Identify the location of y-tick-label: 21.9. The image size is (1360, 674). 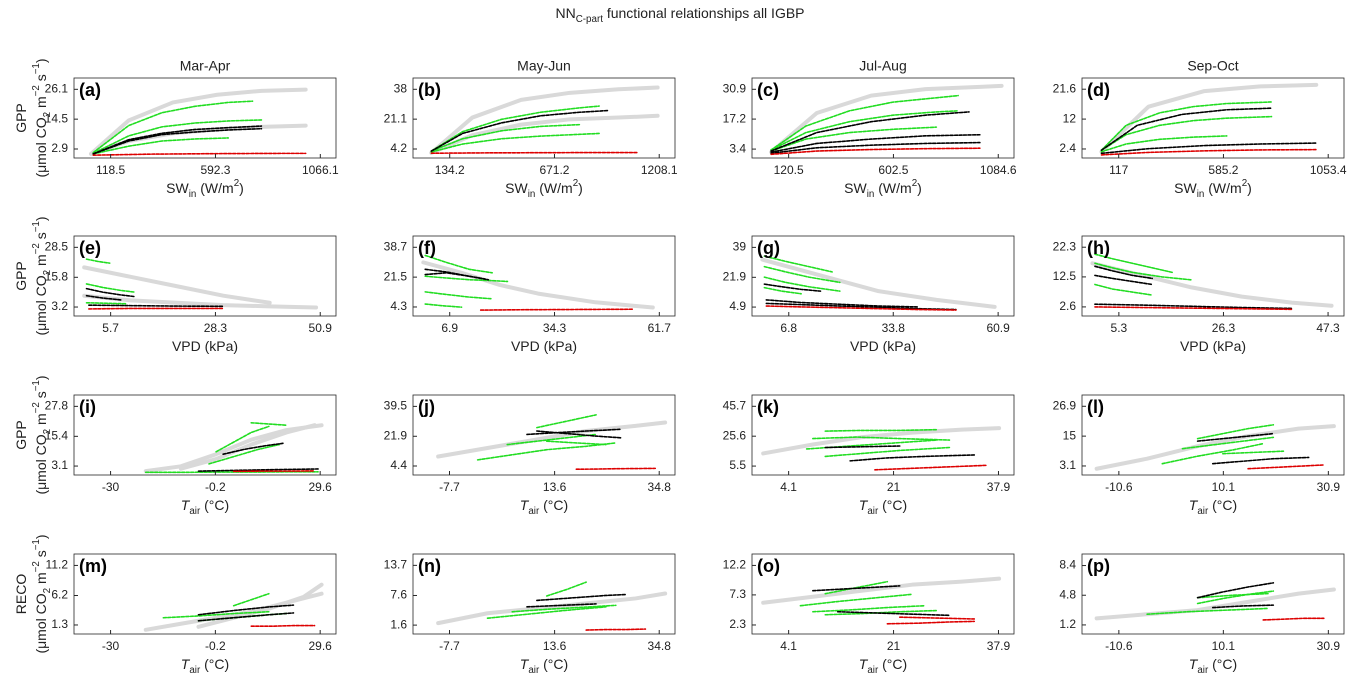
(735, 276).